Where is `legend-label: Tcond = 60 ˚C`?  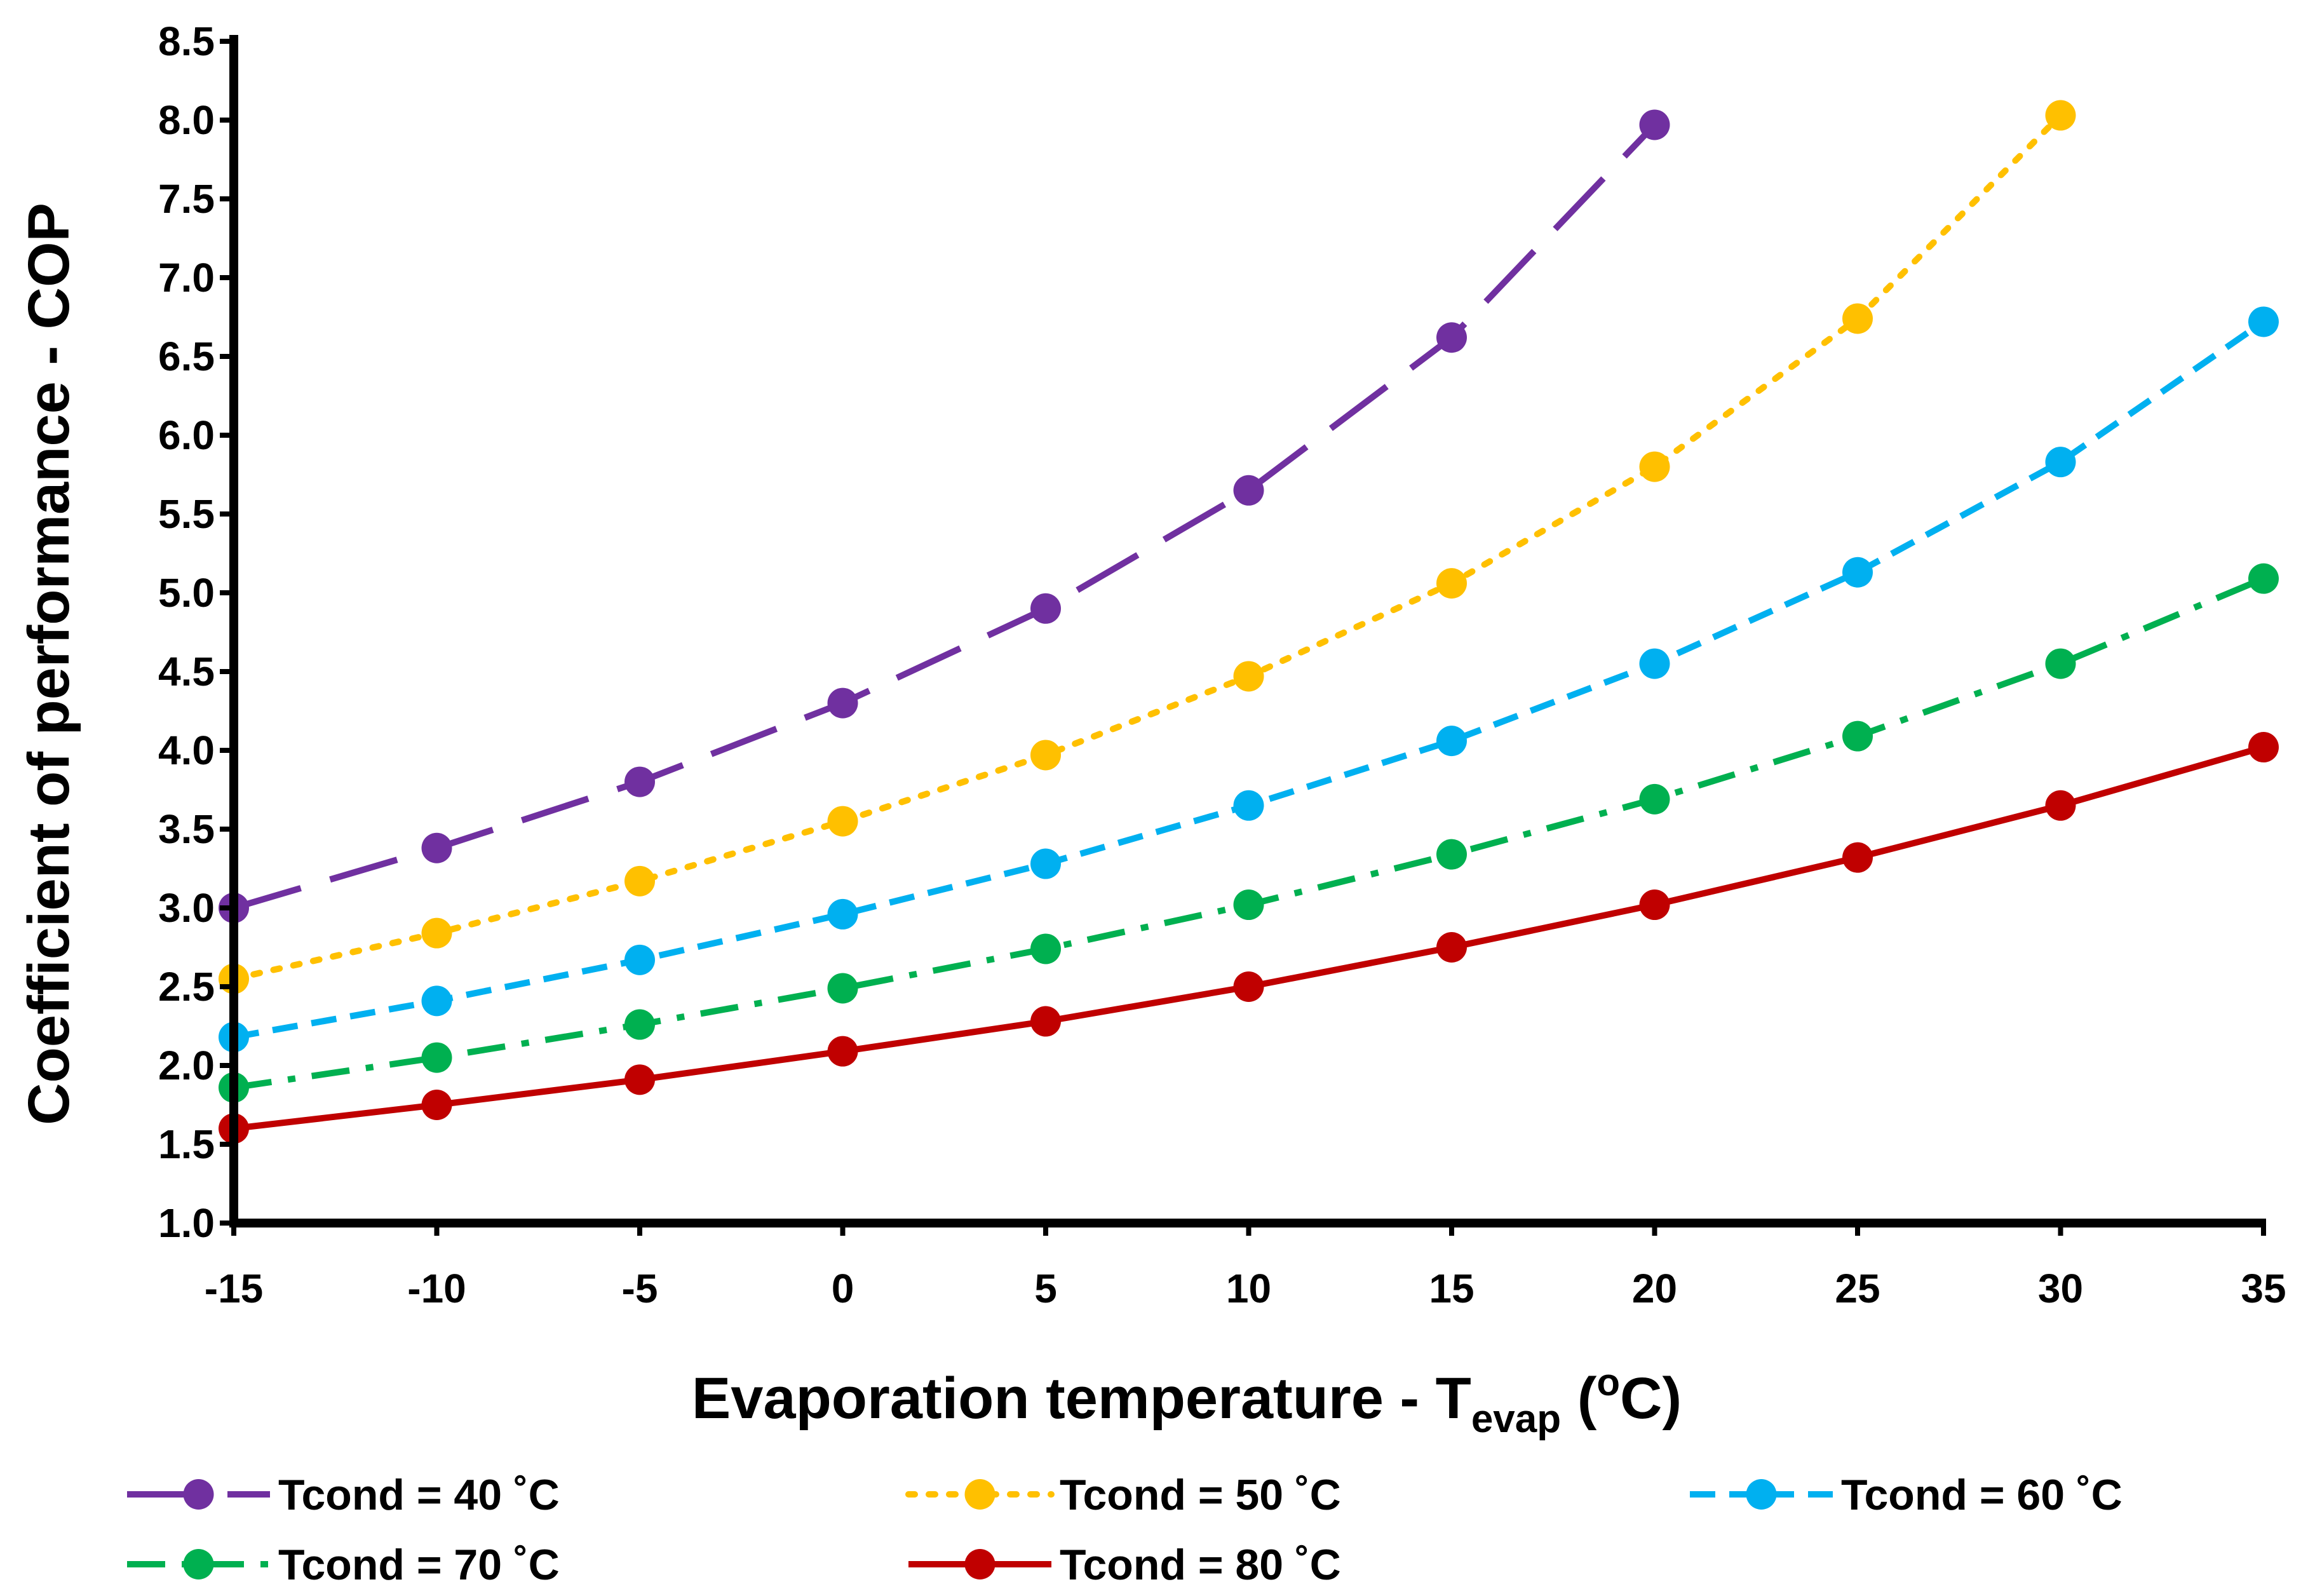 legend-label: Tcond = 60 ˚C is located at coordinates (1981, 1495).